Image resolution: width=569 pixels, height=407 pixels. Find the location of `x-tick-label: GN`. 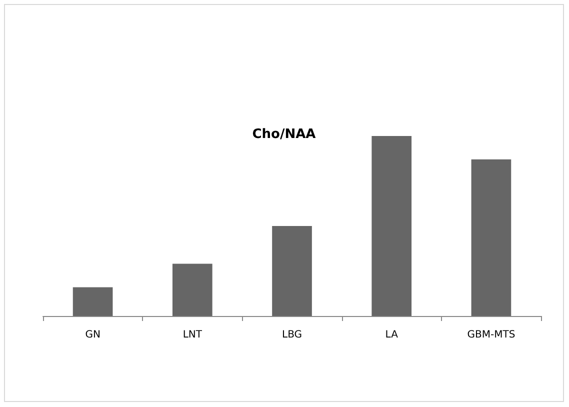

x-tick-label: GN is located at coordinates (92, 335).